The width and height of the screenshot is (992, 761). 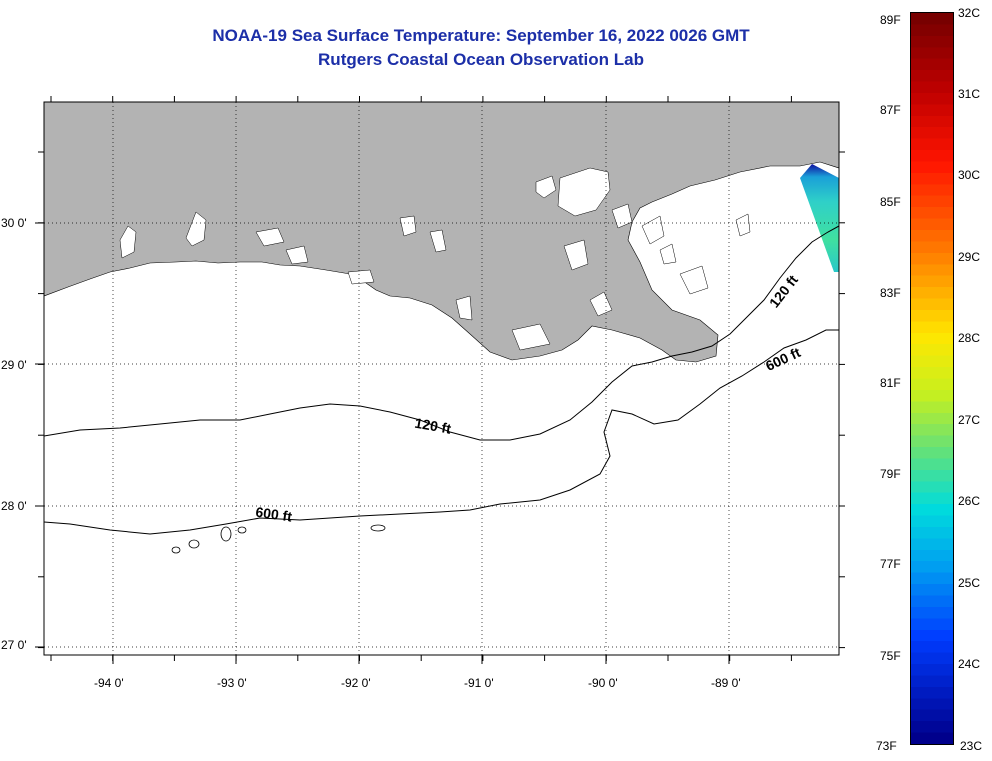 What do you see at coordinates (232, 683) in the screenshot?
I see `x-axis-label-93: -93 0'` at bounding box center [232, 683].